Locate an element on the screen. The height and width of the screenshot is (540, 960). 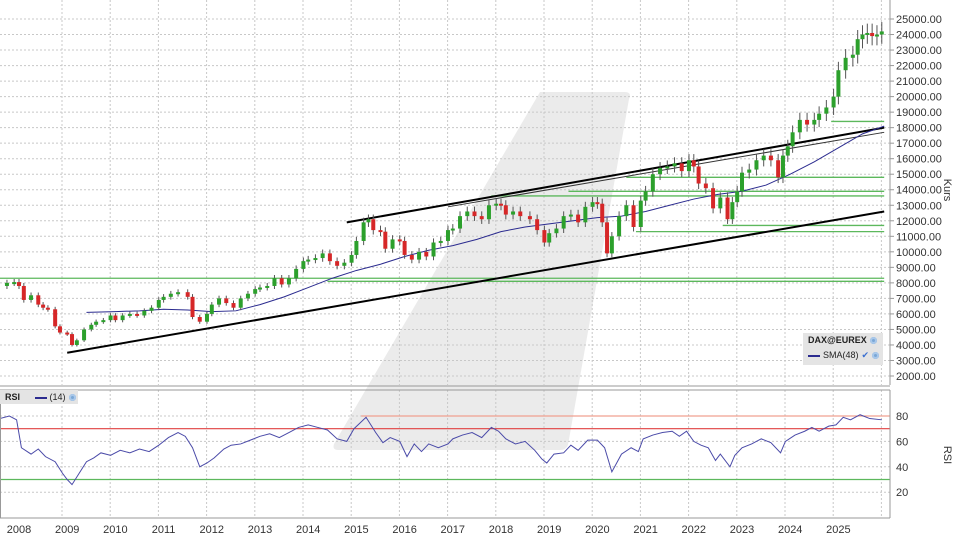
svg-text: 2020 is located at coordinates (597, 530).